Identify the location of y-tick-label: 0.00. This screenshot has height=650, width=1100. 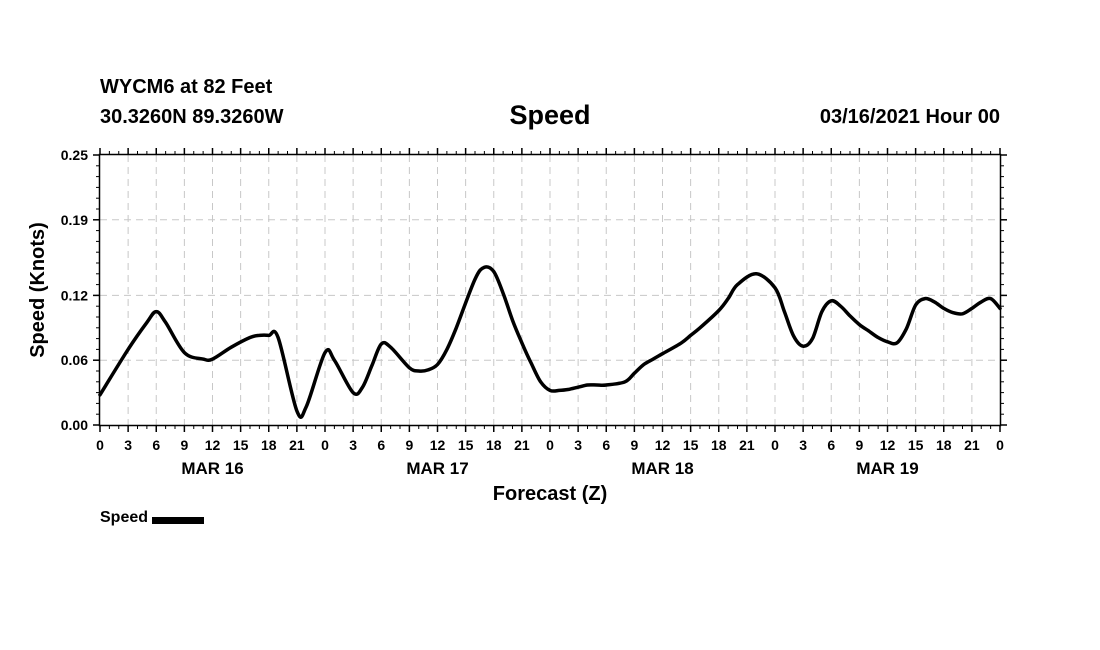
(74, 425).